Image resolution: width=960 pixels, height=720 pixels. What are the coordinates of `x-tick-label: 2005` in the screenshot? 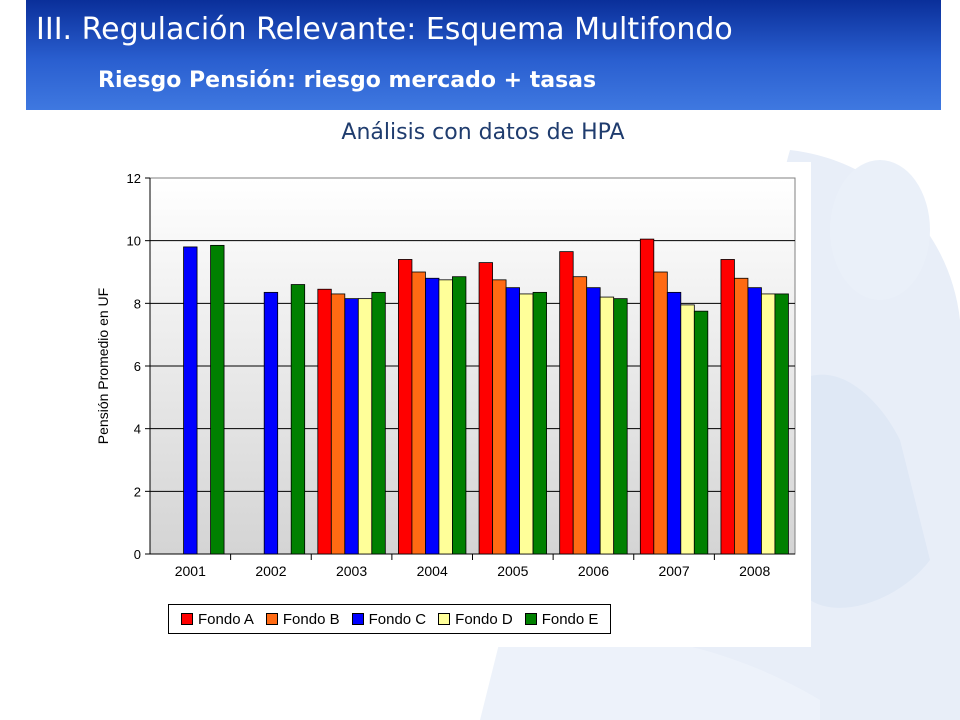 It's located at (512, 571).